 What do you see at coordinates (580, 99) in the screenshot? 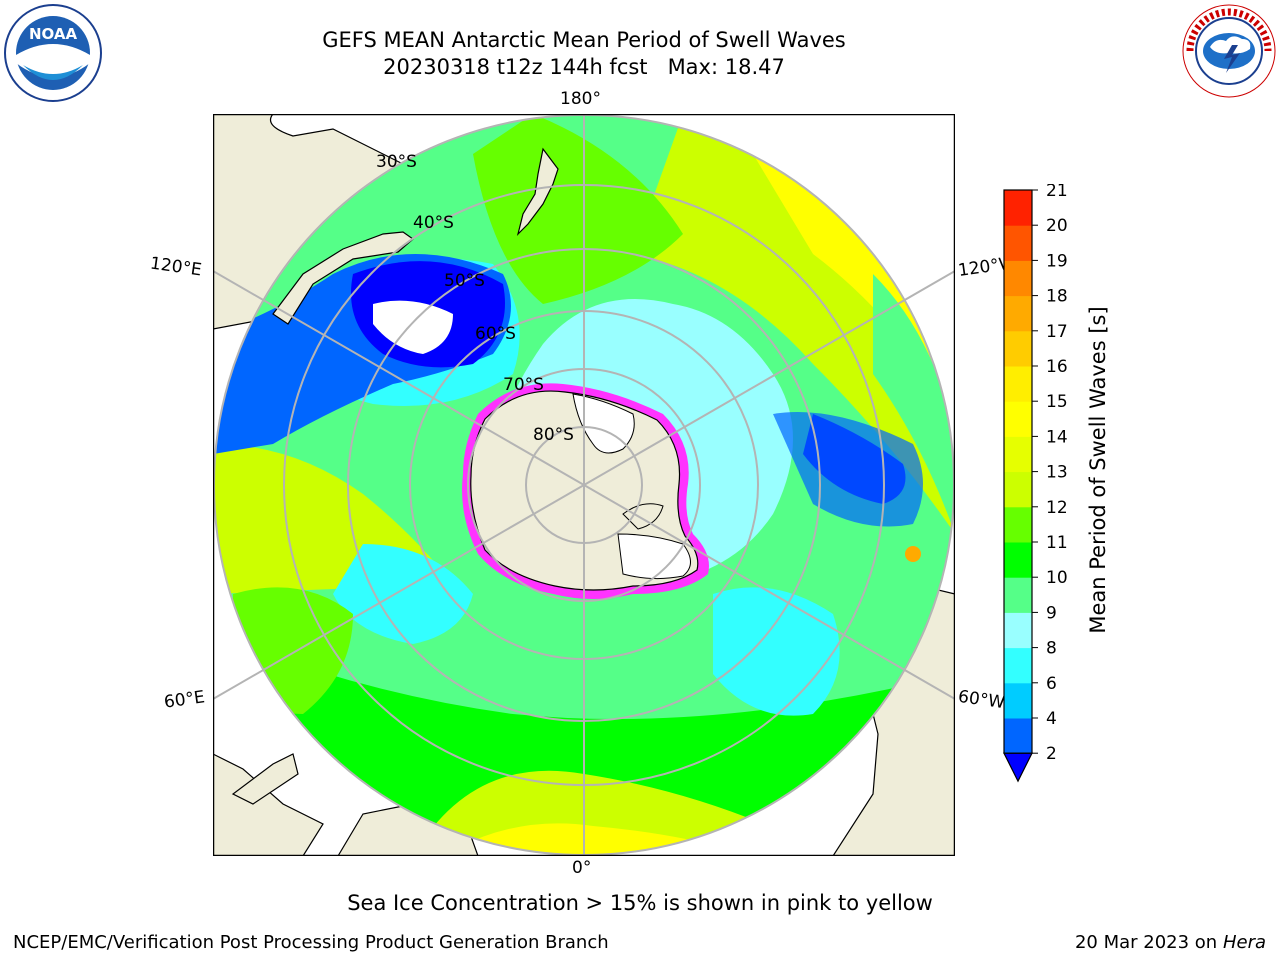
I see `lon-label-180: 180°` at bounding box center [580, 99].